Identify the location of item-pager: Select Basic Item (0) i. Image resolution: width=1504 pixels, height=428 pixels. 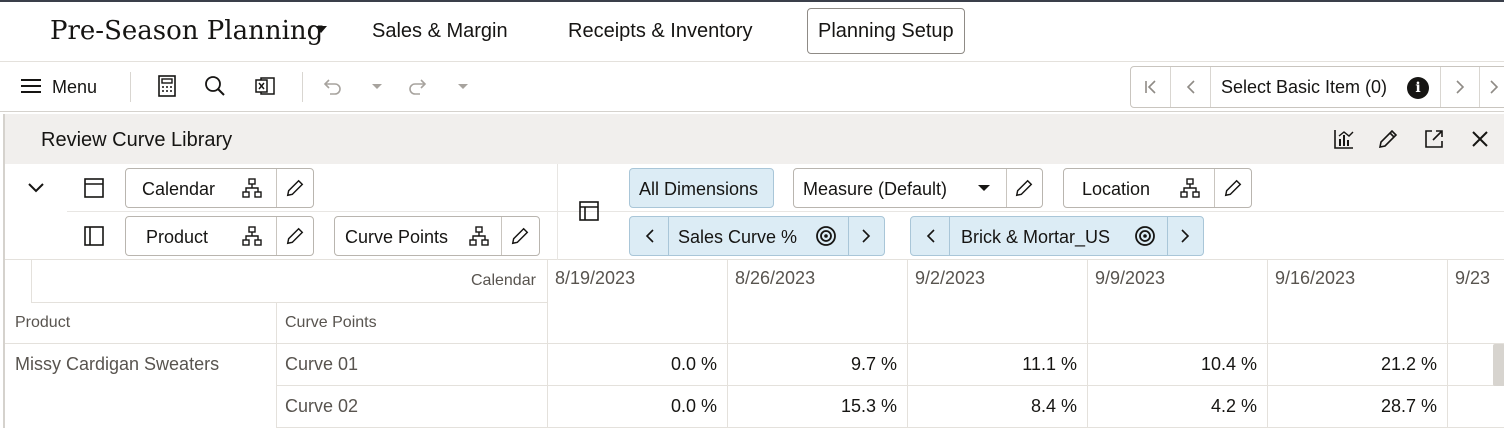
(1317, 87).